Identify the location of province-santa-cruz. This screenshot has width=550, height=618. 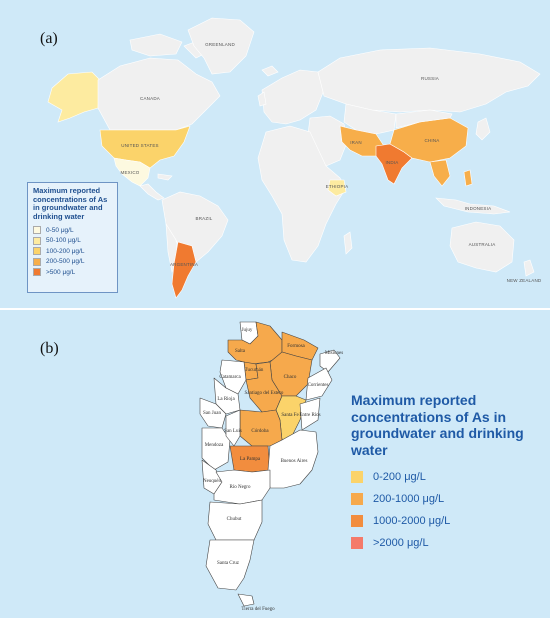
(230, 565).